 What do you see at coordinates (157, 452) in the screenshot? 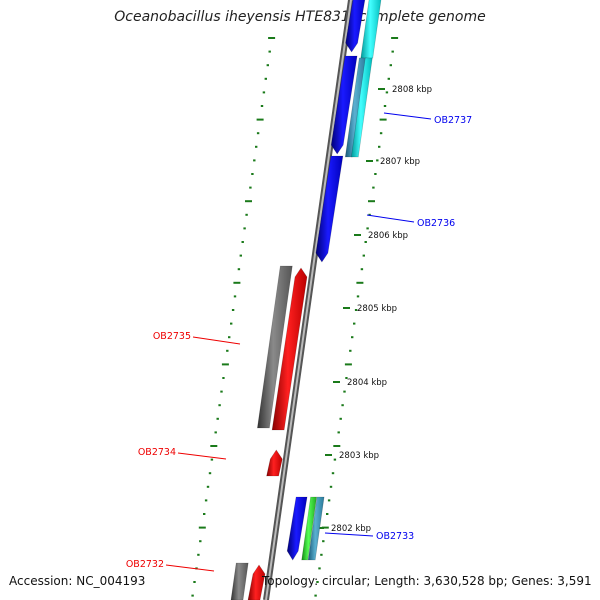
I see `gene-label-ob2734: OB2734` at bounding box center [157, 452].